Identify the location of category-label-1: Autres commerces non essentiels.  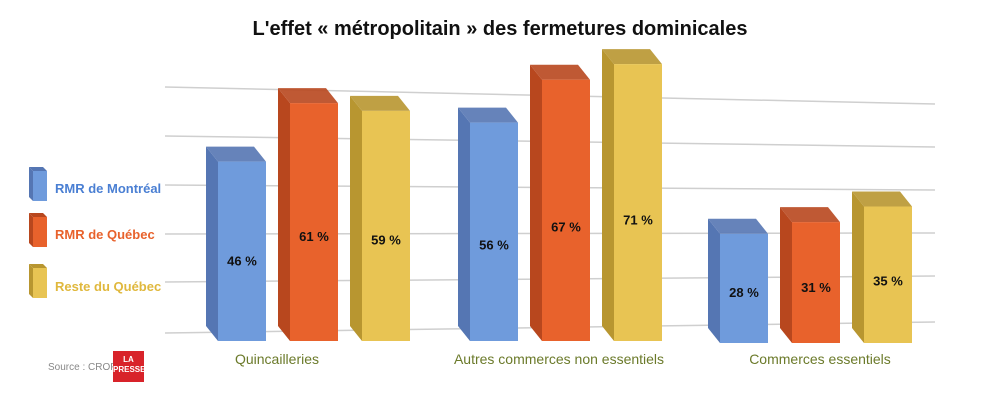
(559, 359).